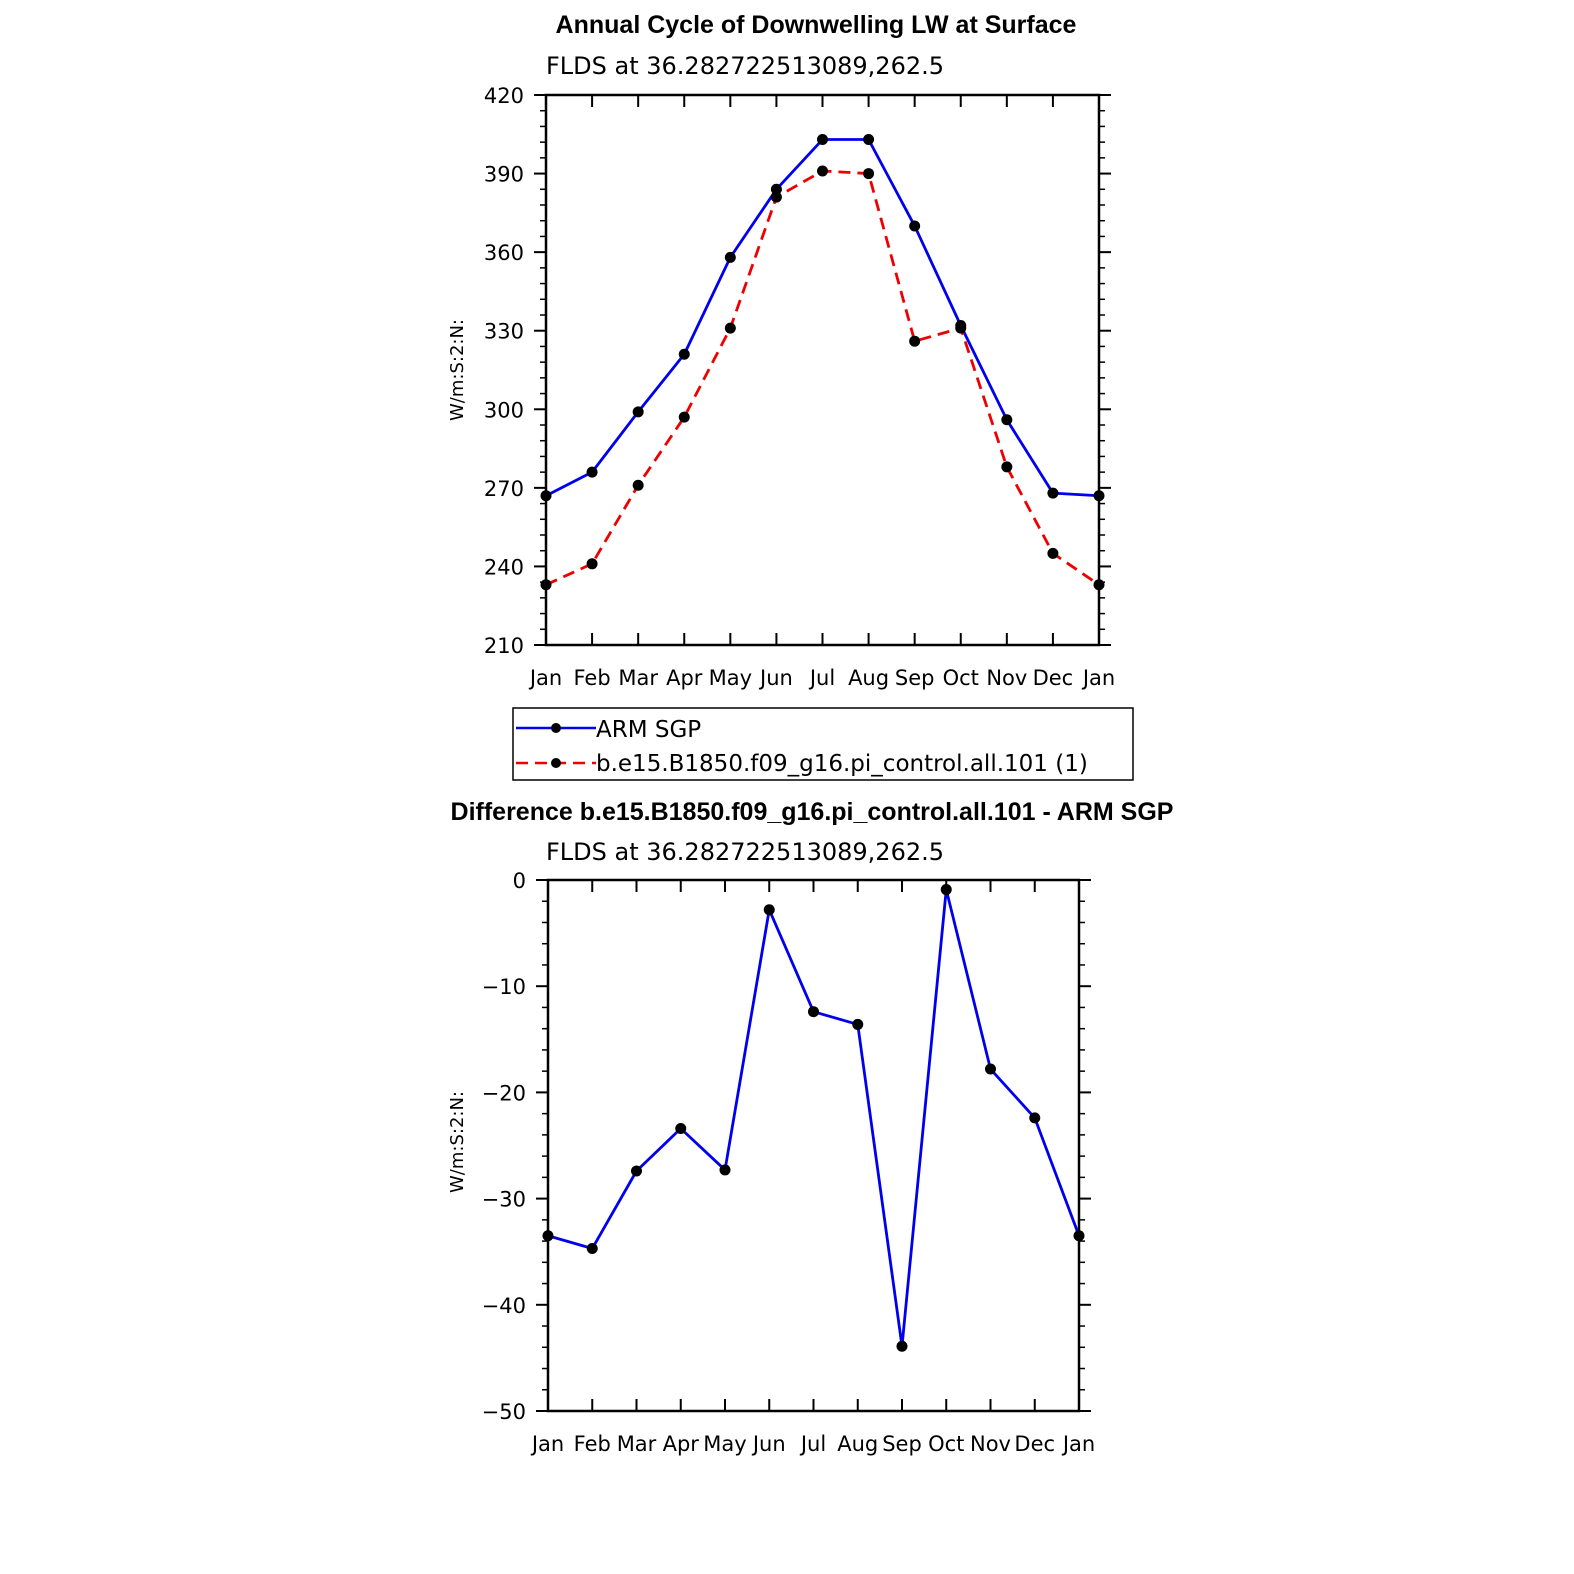 The width and height of the screenshot is (1574, 1574). I want to click on legend-label-arm-sgp: ARM SGP, so click(648, 730).